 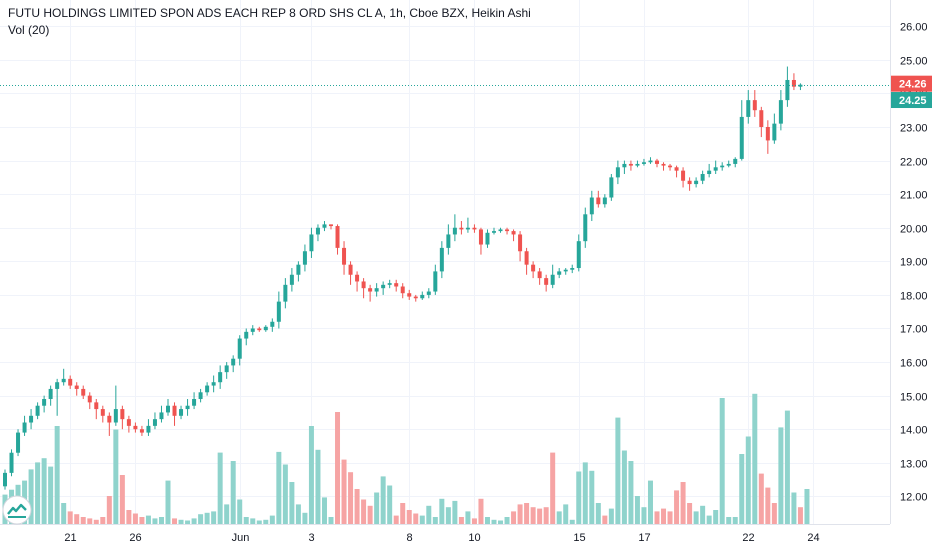 What do you see at coordinates (409, 538) in the screenshot?
I see `time-tick-label: 8` at bounding box center [409, 538].